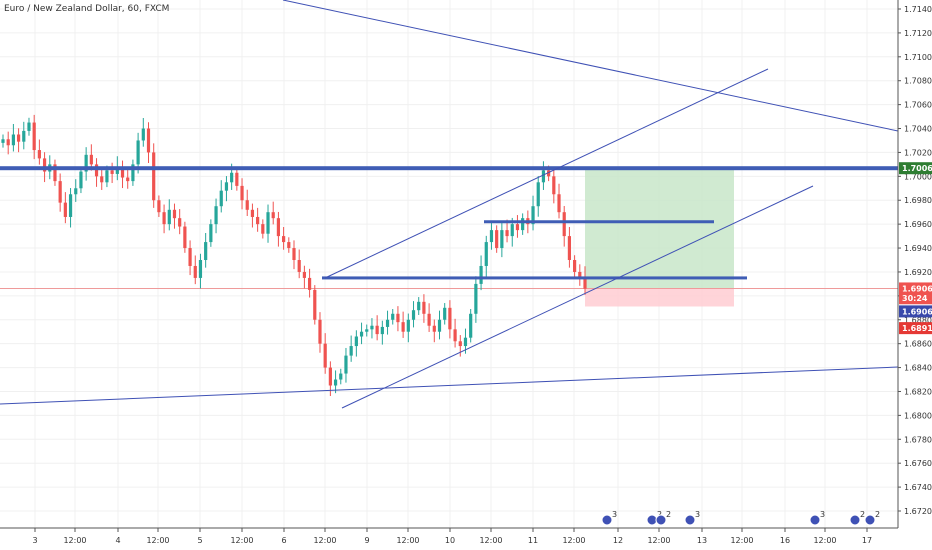 The width and height of the screenshot is (932, 550). What do you see at coordinates (533, 540) in the screenshot?
I see `x-tick-label: 11` at bounding box center [533, 540].